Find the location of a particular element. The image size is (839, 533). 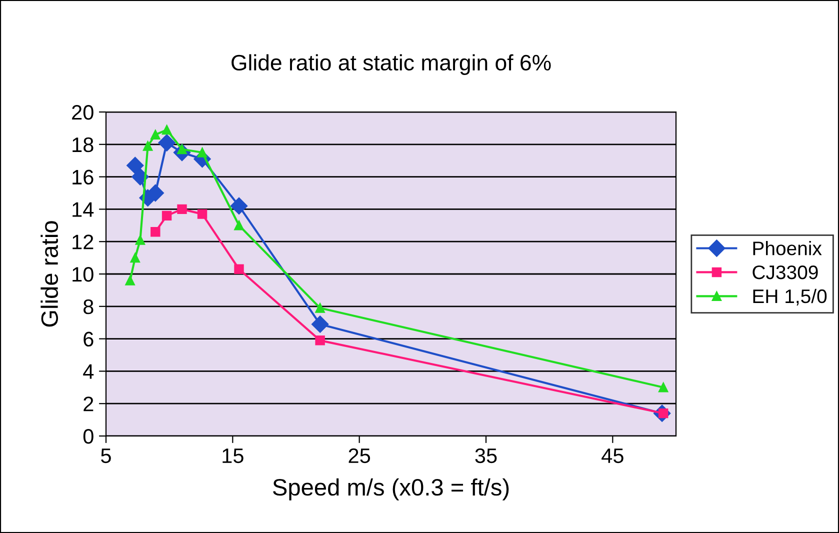

y-tick-label: 16 is located at coordinates (83, 177).